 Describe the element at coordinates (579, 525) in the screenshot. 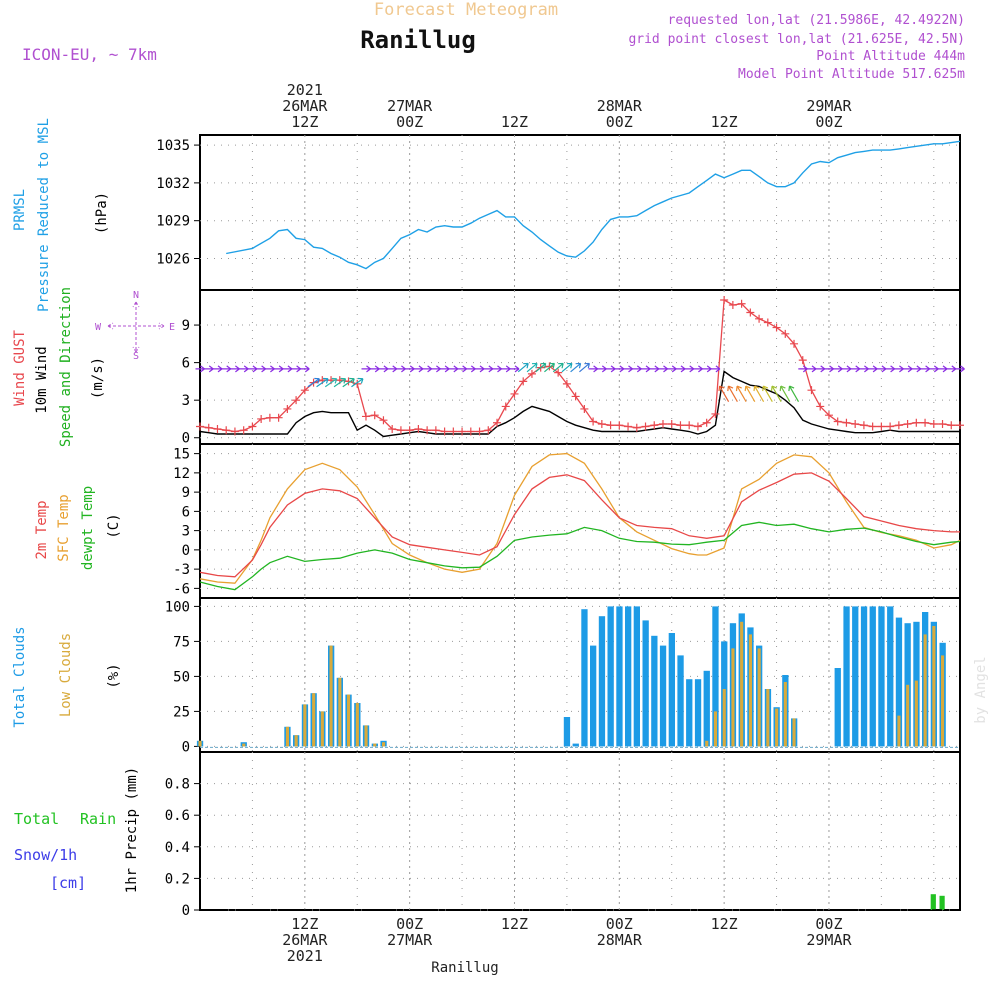

I see `temp-2m-line` at that location.